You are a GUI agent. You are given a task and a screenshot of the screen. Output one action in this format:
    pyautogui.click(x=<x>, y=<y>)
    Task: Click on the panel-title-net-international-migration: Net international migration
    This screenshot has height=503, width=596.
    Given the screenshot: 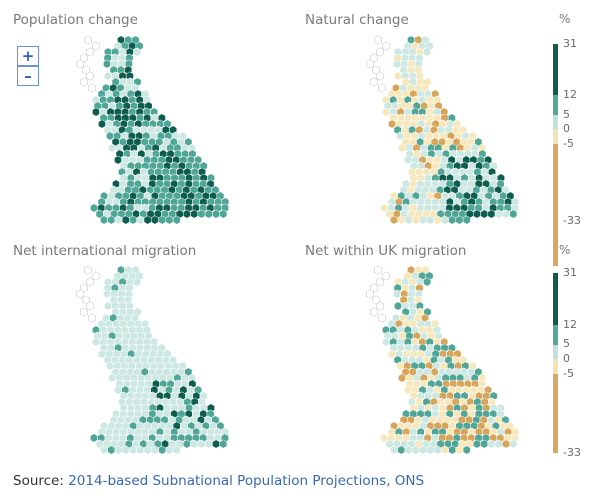 What is the action you would take?
    pyautogui.click(x=105, y=251)
    